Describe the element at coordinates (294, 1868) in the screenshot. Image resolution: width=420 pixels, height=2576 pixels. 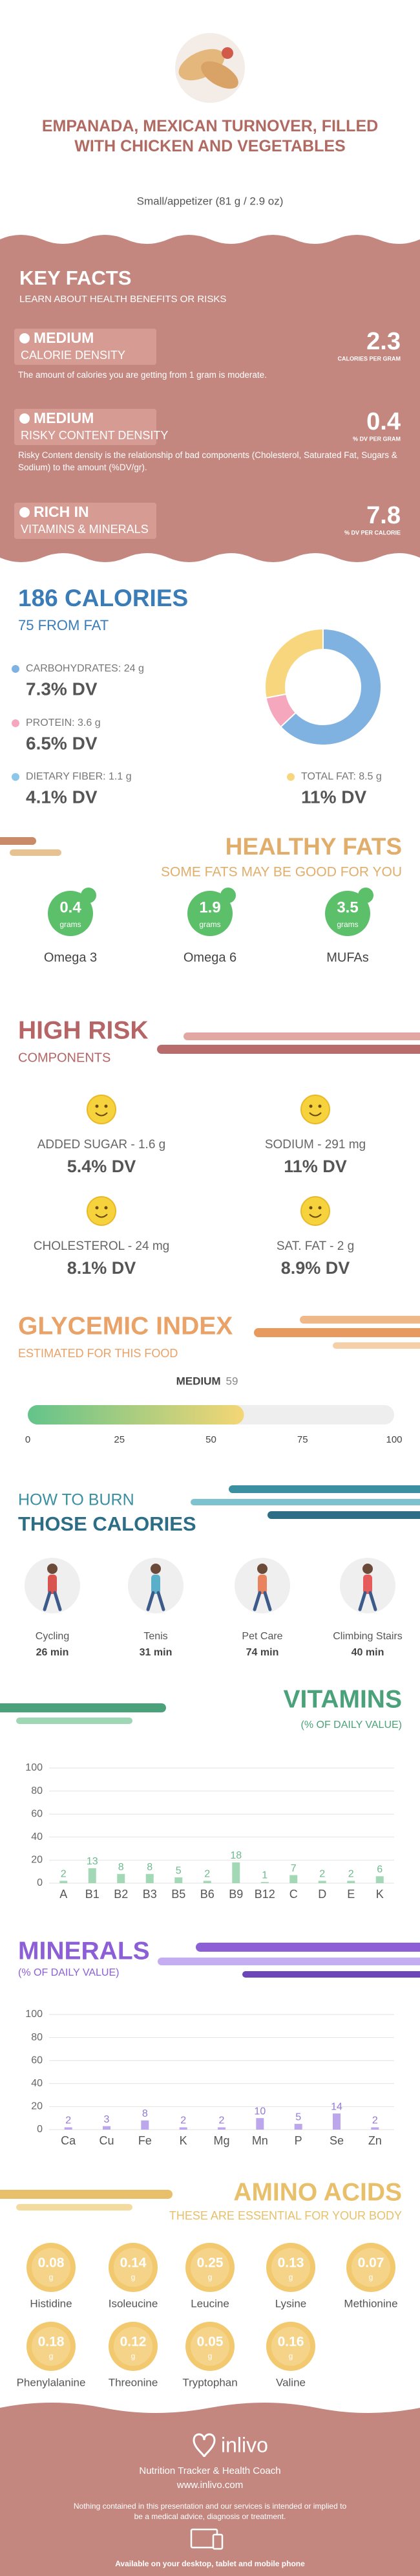
I see `value-label: 7` at that location.